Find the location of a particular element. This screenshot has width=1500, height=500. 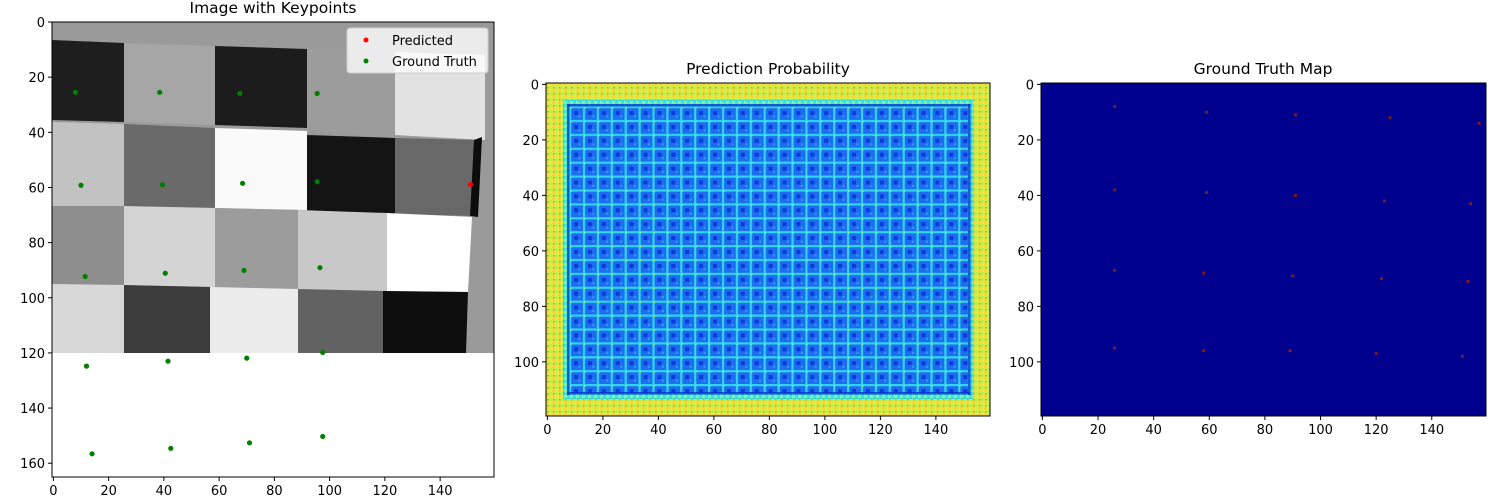

keypoints-y-tick-label: 120 is located at coordinates (32, 354).